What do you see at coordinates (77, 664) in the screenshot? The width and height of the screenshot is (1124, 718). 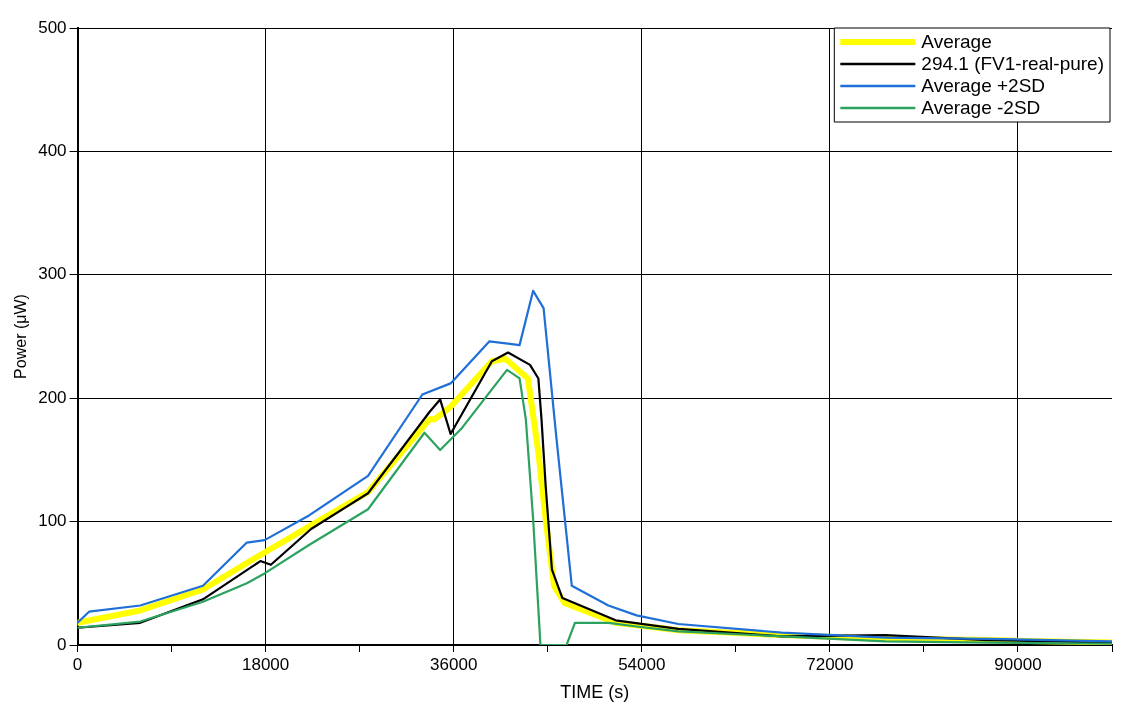 I see `x-tick-label: 0` at bounding box center [77, 664].